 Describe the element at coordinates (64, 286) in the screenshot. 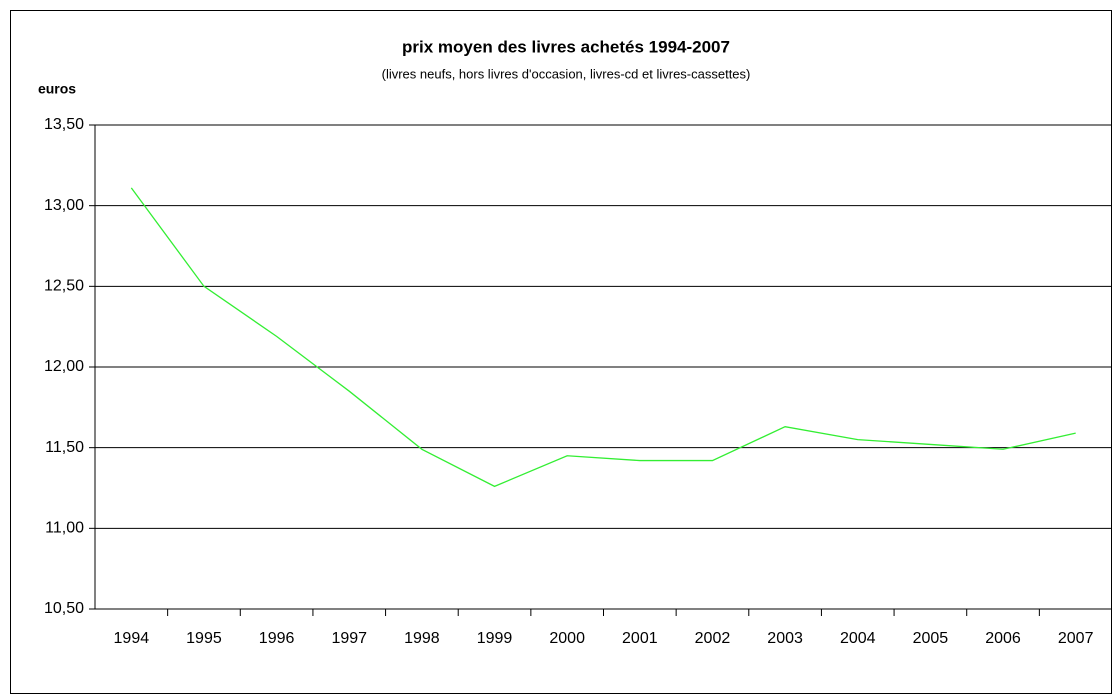

I see `y-tick-label: 12,50` at that location.